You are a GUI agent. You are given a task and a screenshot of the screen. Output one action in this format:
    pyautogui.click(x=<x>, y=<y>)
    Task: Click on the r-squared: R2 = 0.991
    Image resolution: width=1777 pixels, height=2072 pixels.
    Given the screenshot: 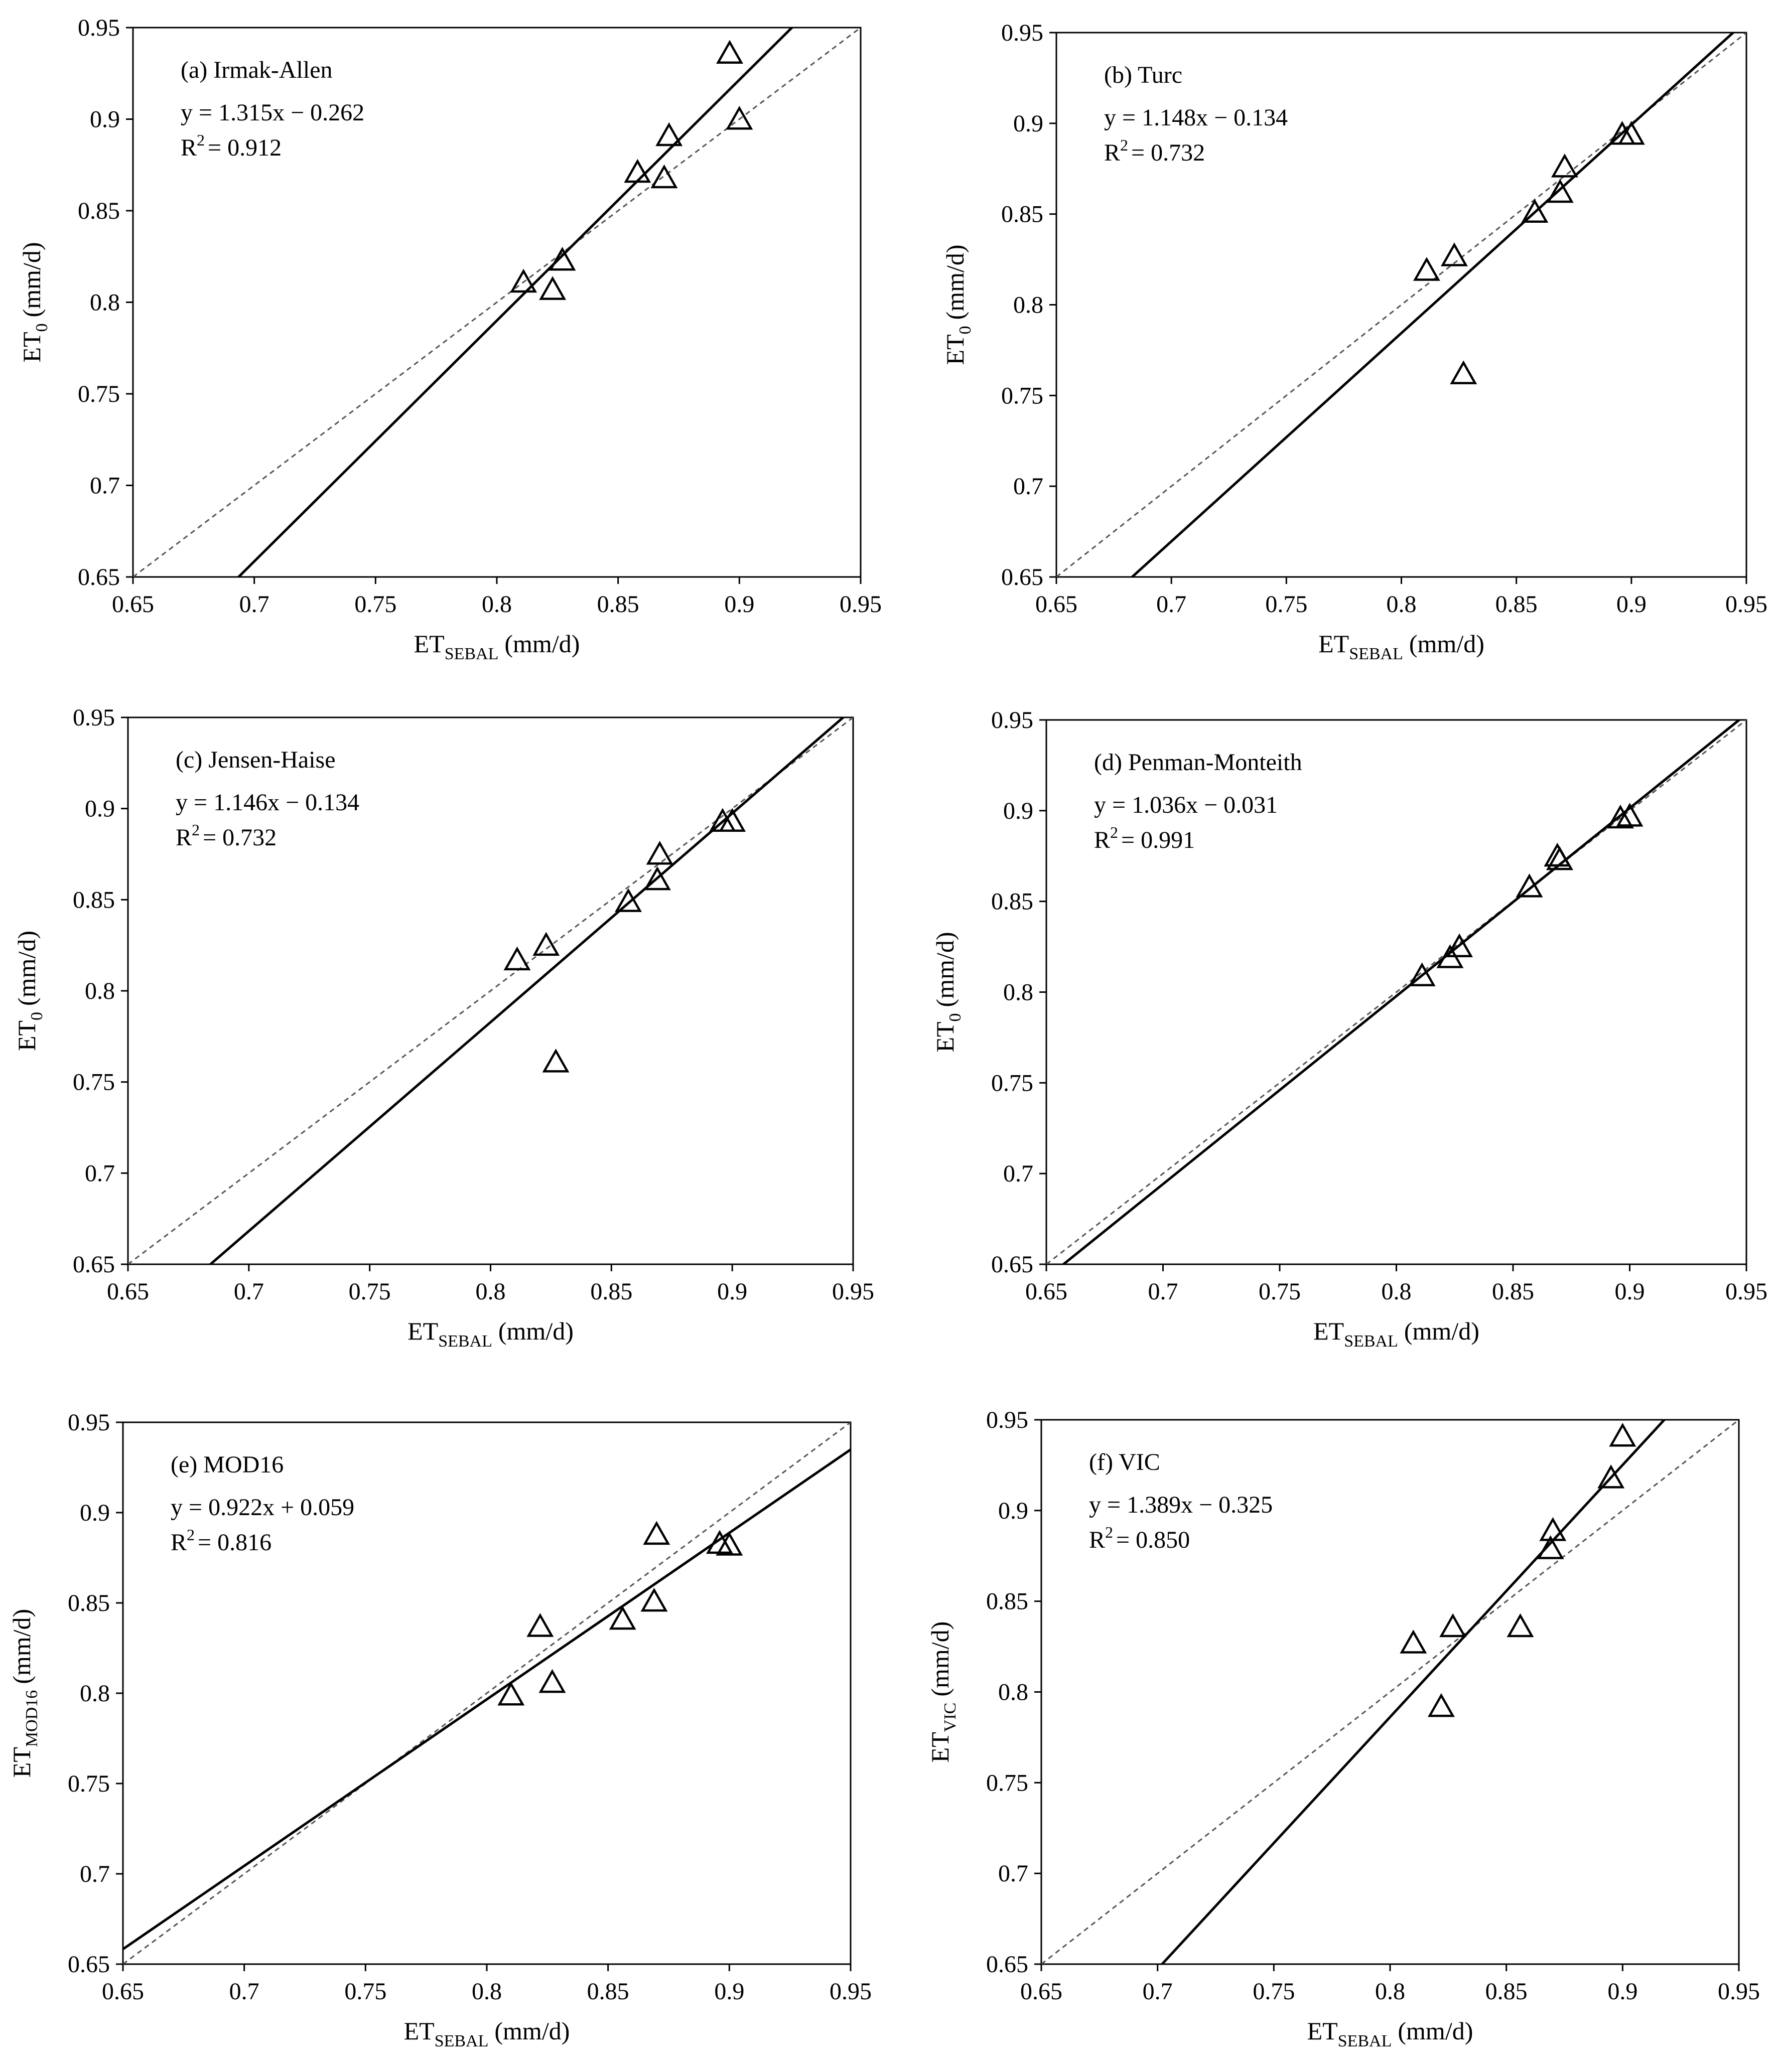 What is the action you would take?
    pyautogui.click(x=1144, y=838)
    